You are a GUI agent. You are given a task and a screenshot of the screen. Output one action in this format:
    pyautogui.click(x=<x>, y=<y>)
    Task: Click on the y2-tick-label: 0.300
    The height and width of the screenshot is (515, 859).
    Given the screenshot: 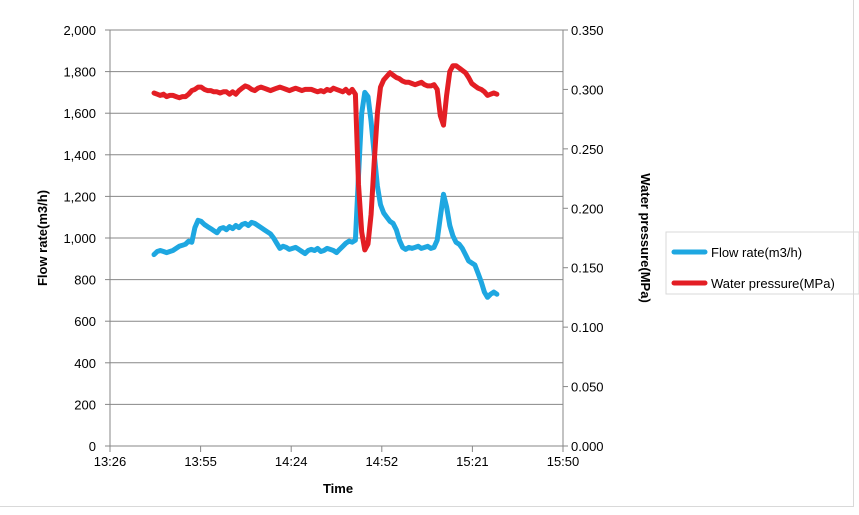 What is the action you would take?
    pyautogui.click(x=587, y=89)
    